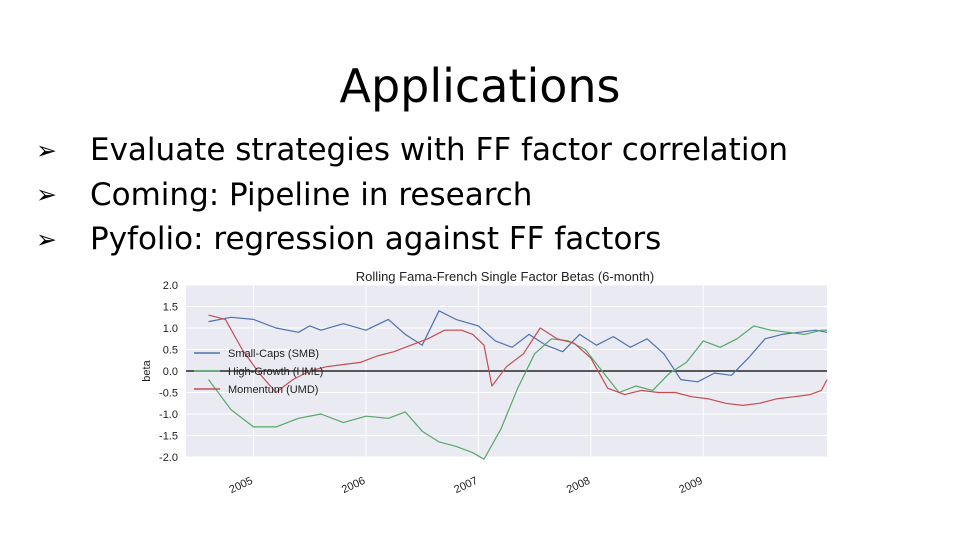 The image size is (960, 540). Describe the element at coordinates (465, 485) in the screenshot. I see `x-tick-label: 2007` at that location.